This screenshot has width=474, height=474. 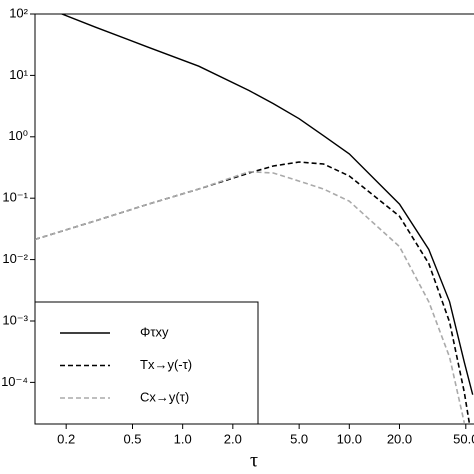 I want to click on legend-box, so click(x=146, y=363).